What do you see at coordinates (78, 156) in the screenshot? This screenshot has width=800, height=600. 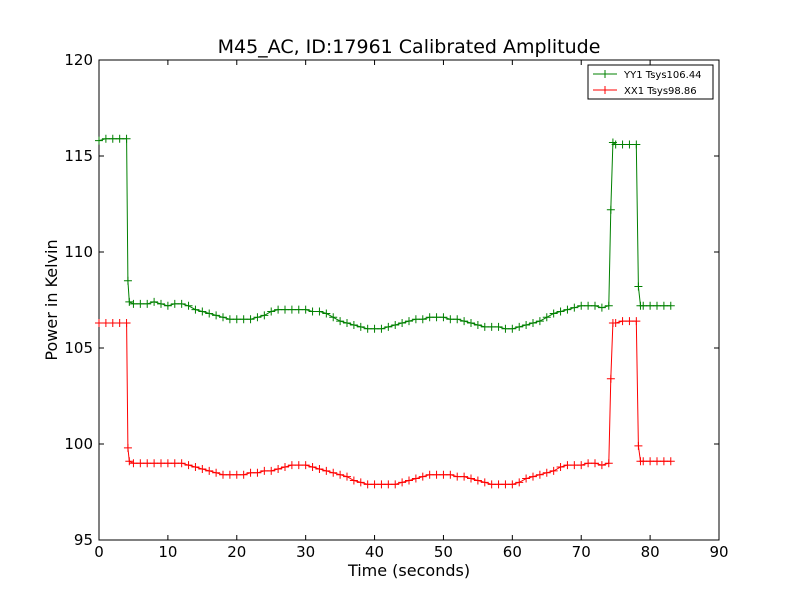 I see `y-tick-label: 115` at bounding box center [78, 156].